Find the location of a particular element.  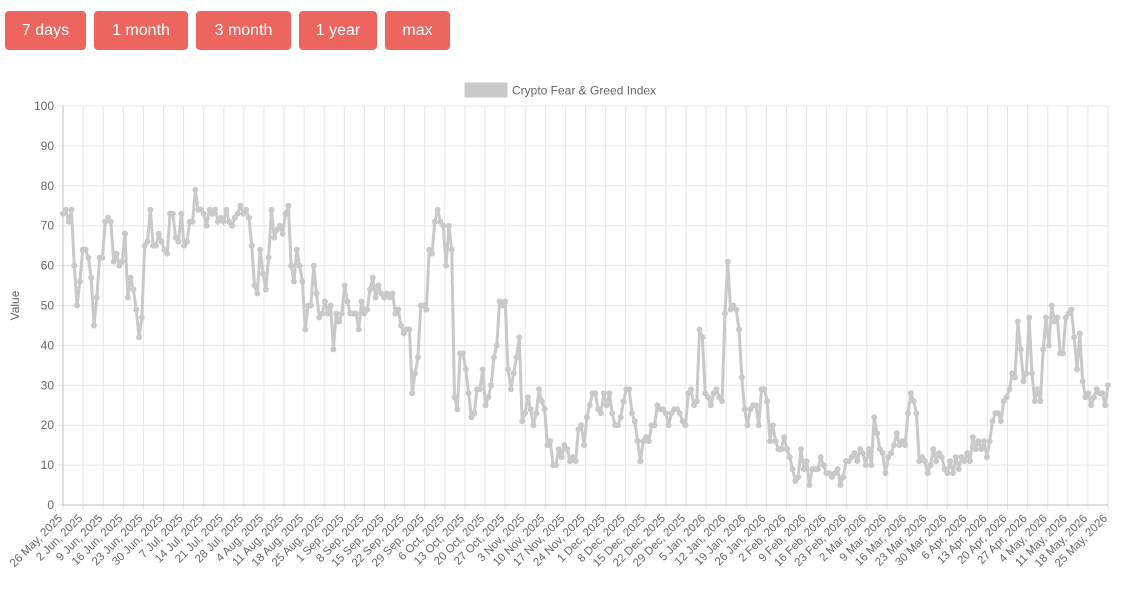

range-3-month-button: 3 month is located at coordinates (243, 30).